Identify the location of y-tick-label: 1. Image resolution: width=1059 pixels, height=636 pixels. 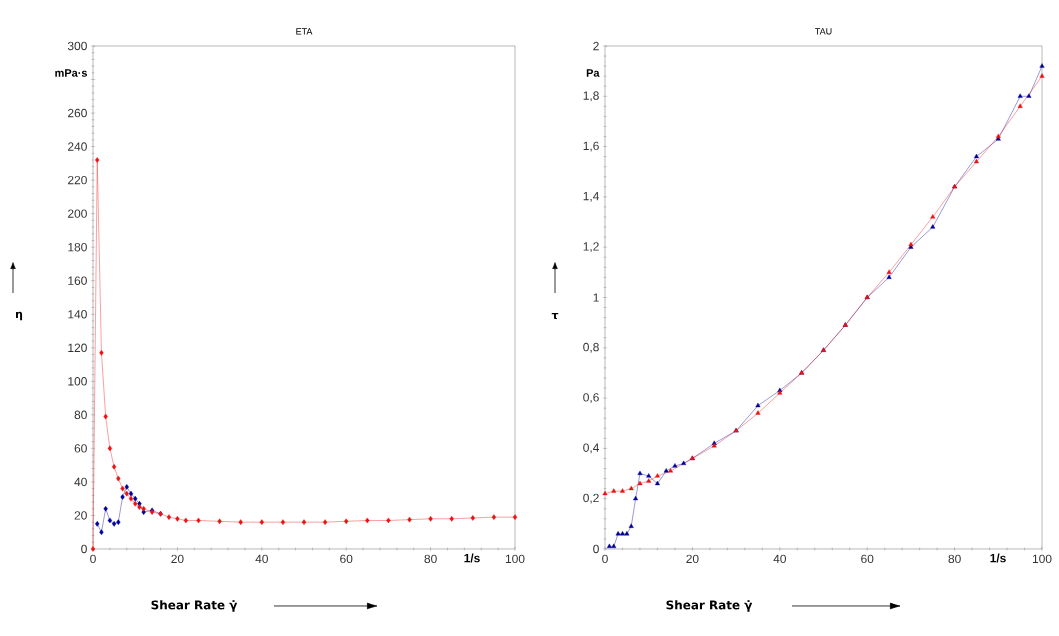
(596, 297).